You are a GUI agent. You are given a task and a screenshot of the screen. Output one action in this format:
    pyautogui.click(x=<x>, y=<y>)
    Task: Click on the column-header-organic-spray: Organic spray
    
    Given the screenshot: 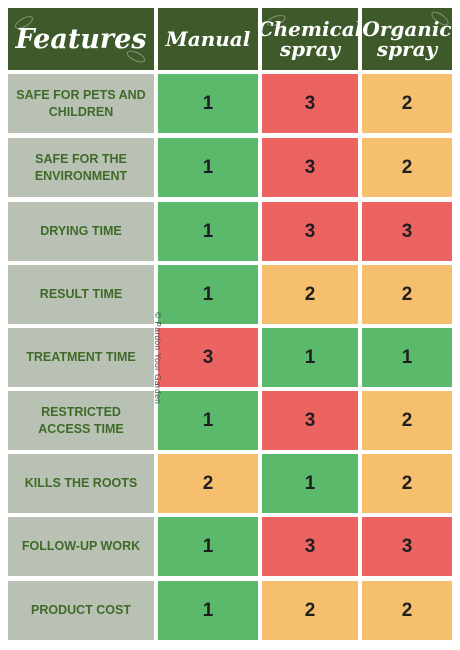 What is the action you would take?
    pyautogui.click(x=407, y=39)
    